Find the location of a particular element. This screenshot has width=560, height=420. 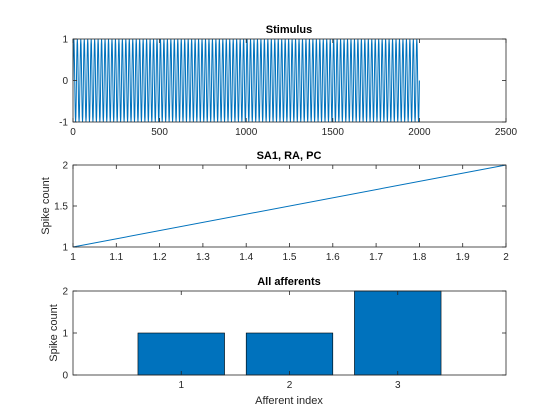

sa1-ra-pc-xtick-label: 1.5 is located at coordinates (290, 257).